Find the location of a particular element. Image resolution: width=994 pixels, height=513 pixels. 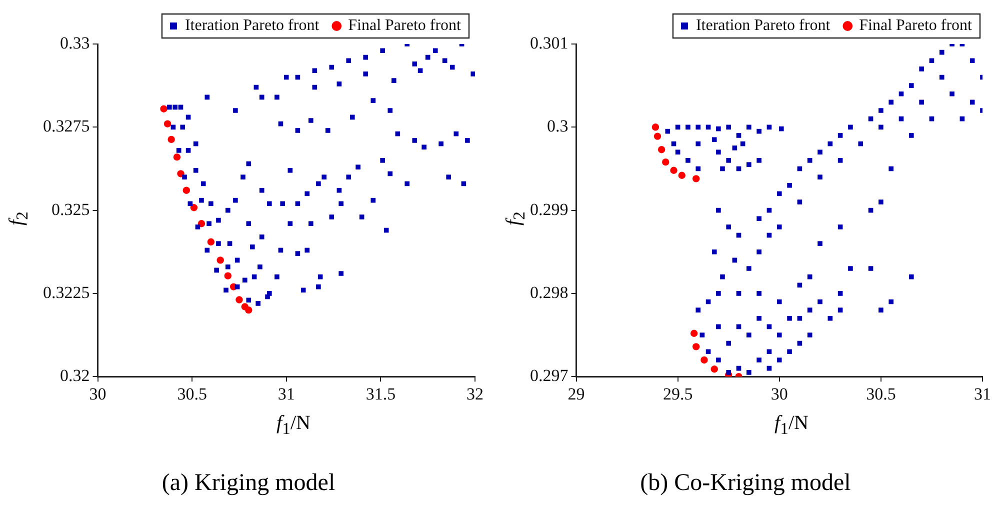

y-tick-label: 0.299 is located at coordinates (549, 209).